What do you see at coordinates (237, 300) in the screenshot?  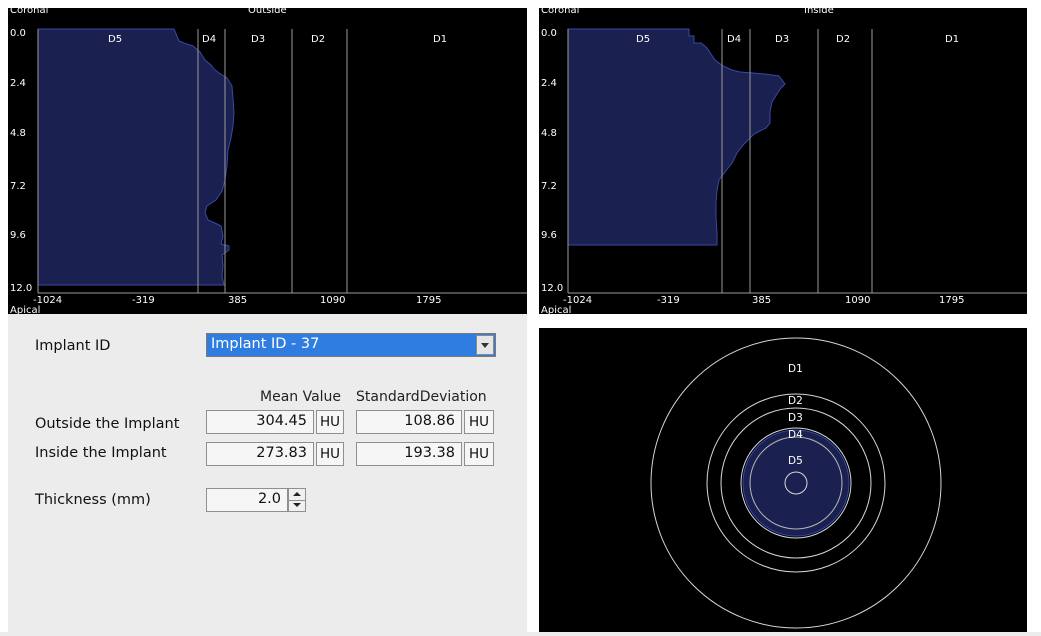 I see `outside-xtick: 385` at bounding box center [237, 300].